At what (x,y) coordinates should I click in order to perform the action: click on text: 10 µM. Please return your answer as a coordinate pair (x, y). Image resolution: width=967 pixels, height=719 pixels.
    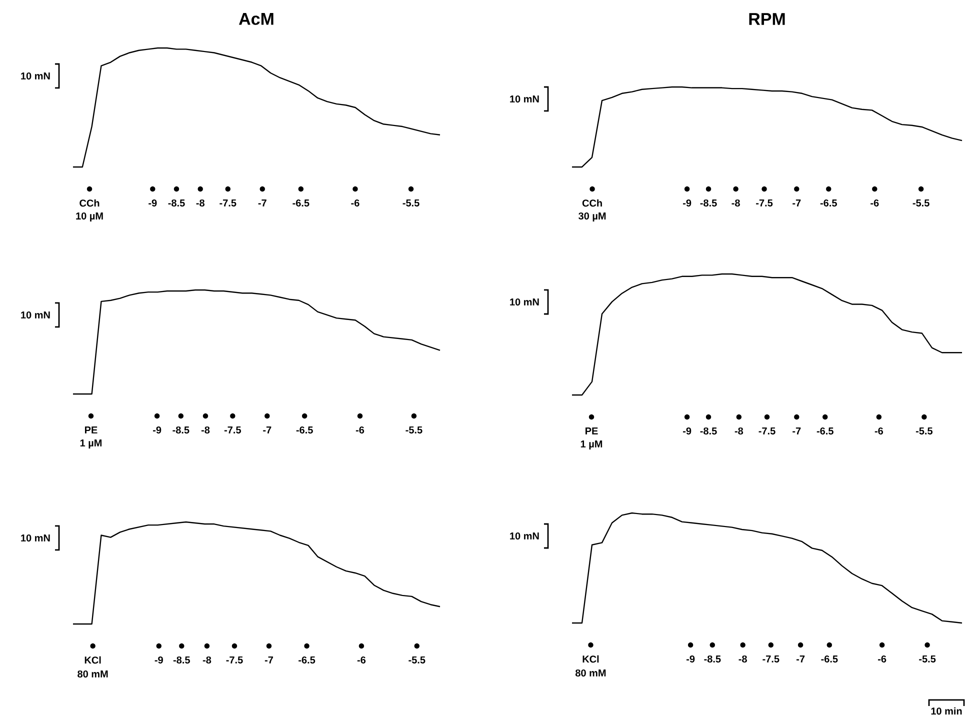
    Looking at the image, I should click on (89, 217).